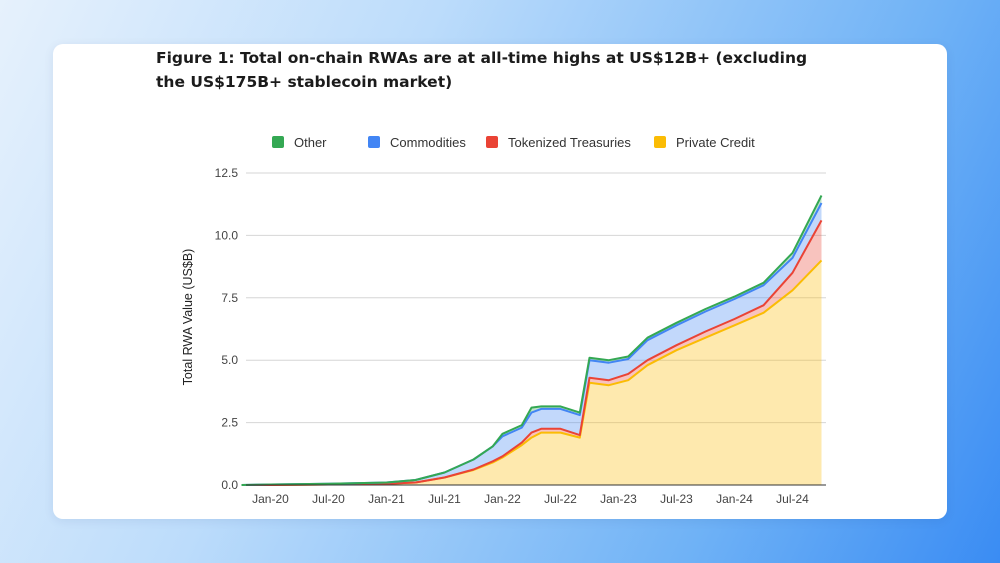 This screenshot has width=1000, height=563. Describe the element at coordinates (328, 499) in the screenshot. I see `x-tick-label: Jul-20` at that location.